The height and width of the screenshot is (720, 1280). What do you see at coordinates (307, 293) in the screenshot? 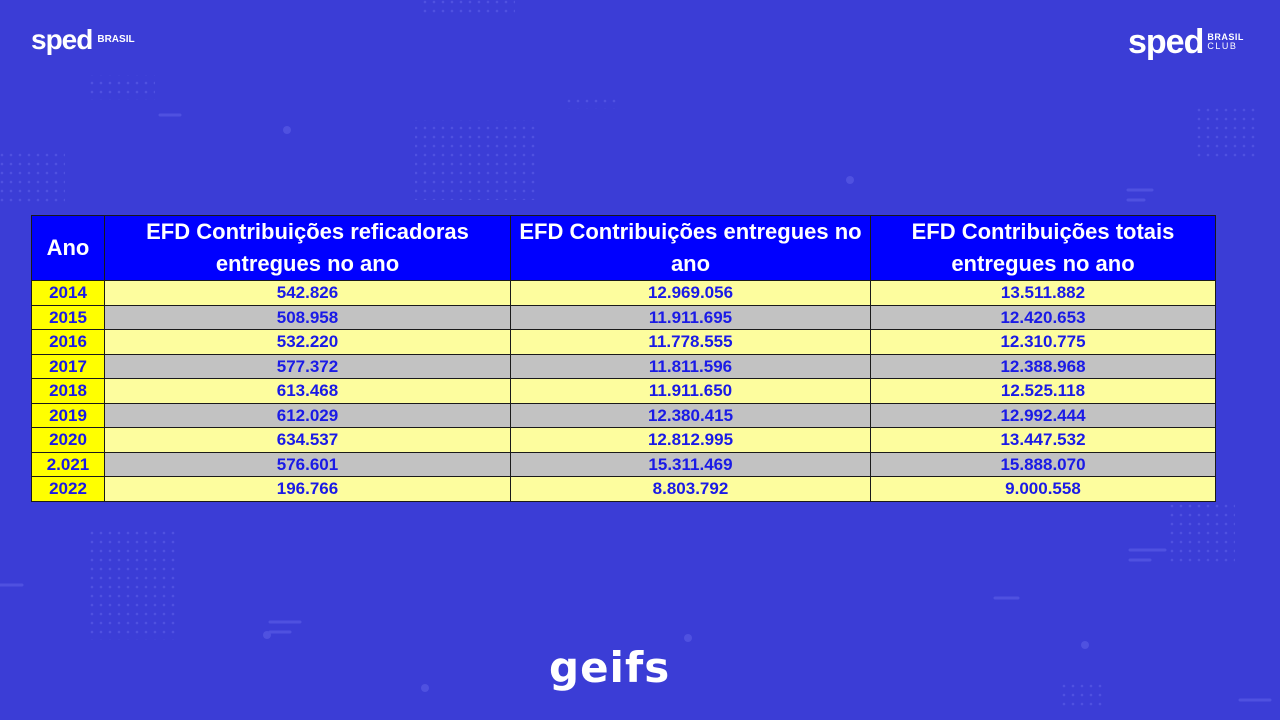
I see `reficadoras-cell: 542.826` at bounding box center [307, 293].